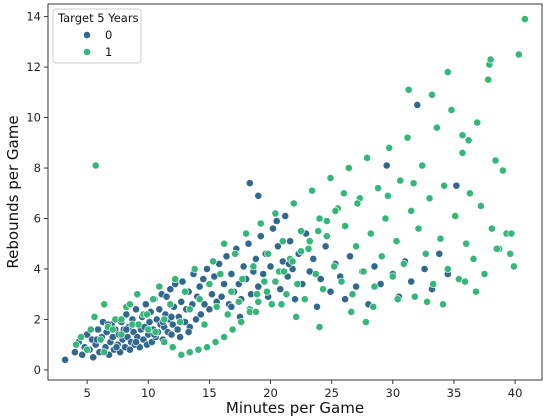  I want to click on x-tick-label: 20, so click(270, 393).